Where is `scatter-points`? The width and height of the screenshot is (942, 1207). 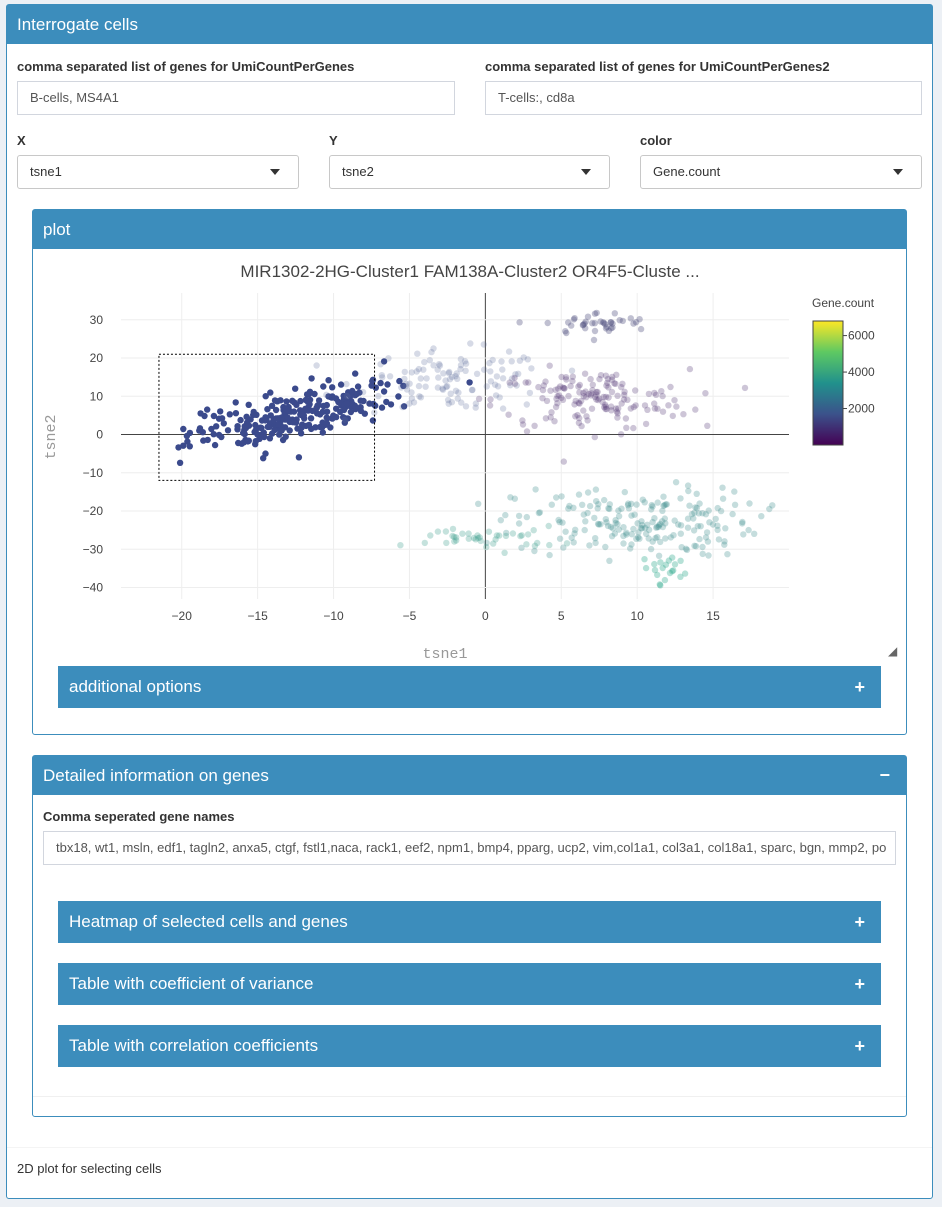 scatter-points is located at coordinates (475, 449).